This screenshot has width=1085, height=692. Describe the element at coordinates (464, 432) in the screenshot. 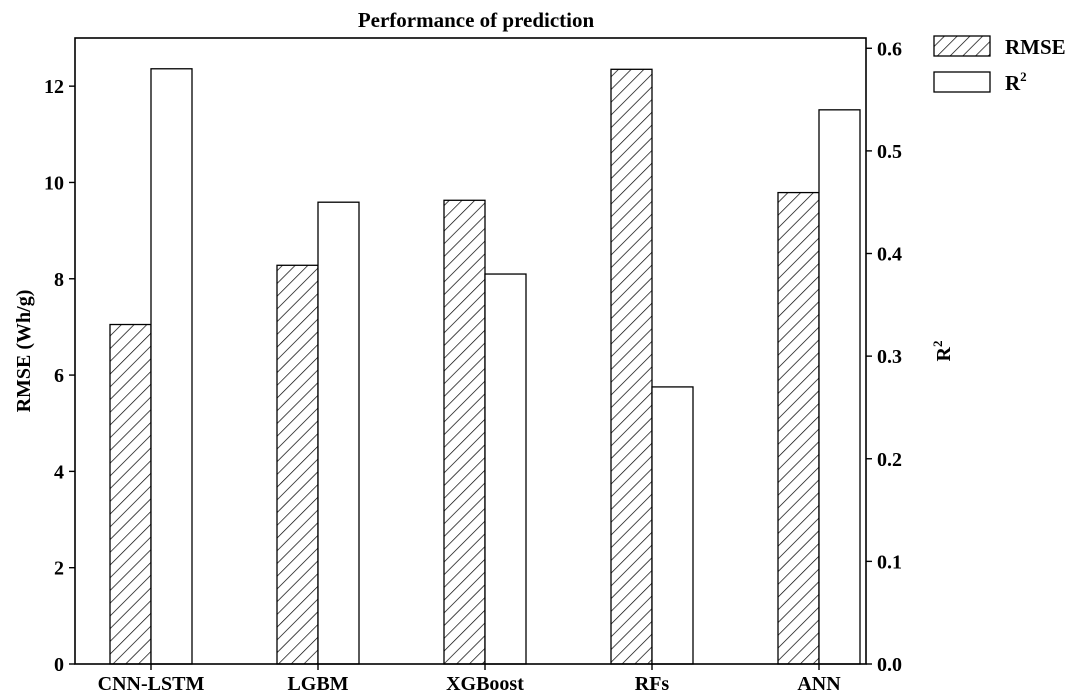

I see `bar-rmse-xgboost` at that location.